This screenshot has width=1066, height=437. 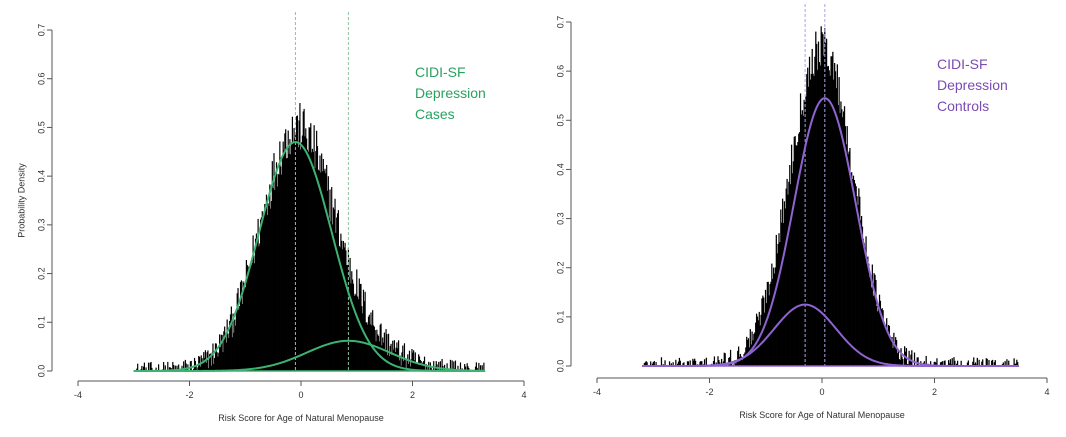 What do you see at coordinates (597, 392) in the screenshot?
I see `x-tick-label: -4` at bounding box center [597, 392].